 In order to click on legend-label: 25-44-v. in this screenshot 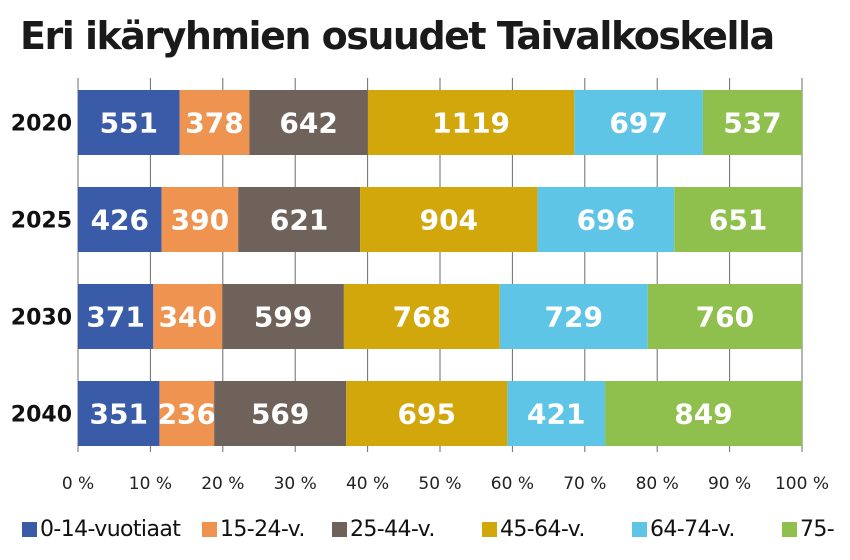, I will do `click(392, 529)`.